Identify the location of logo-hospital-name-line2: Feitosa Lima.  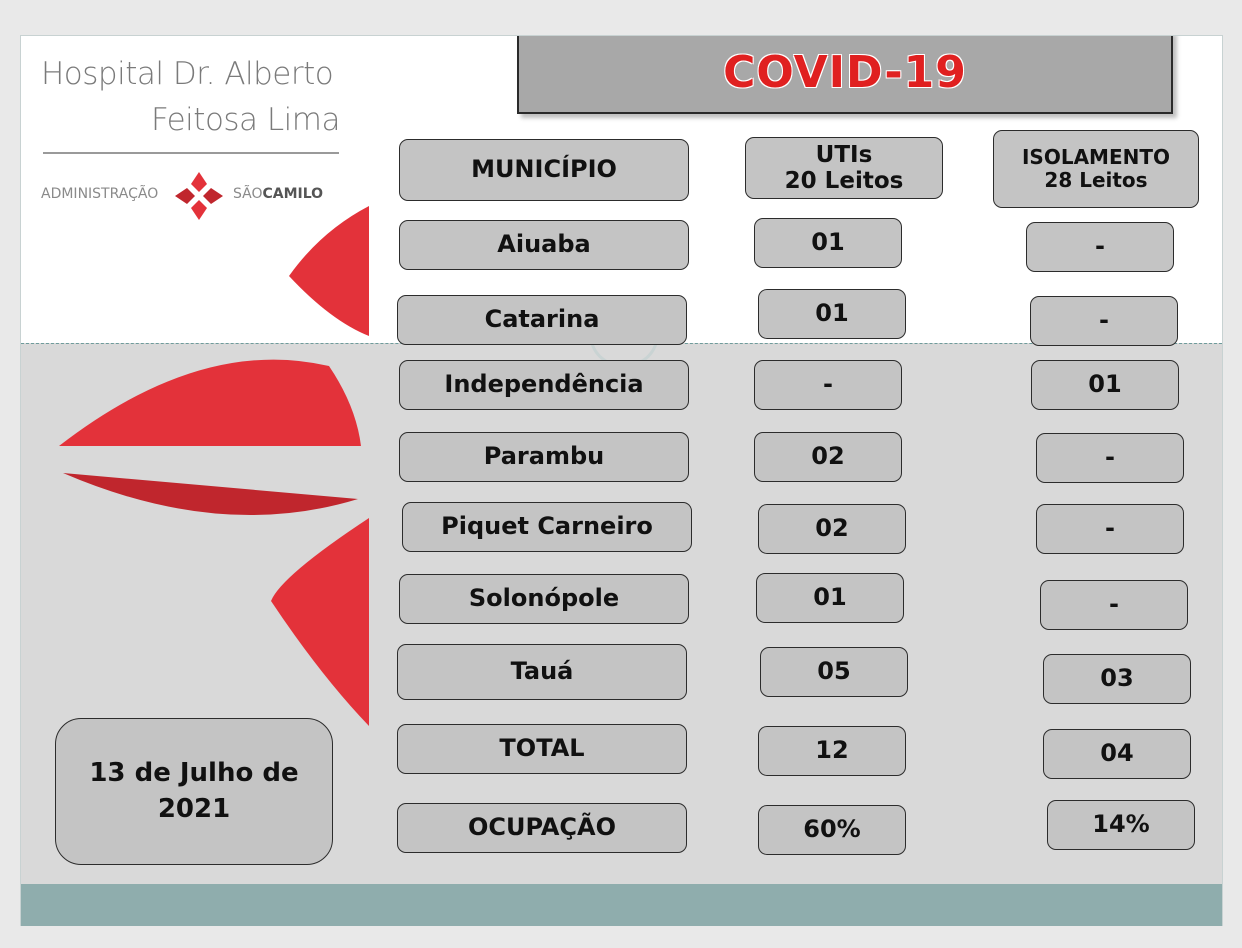
(245, 120).